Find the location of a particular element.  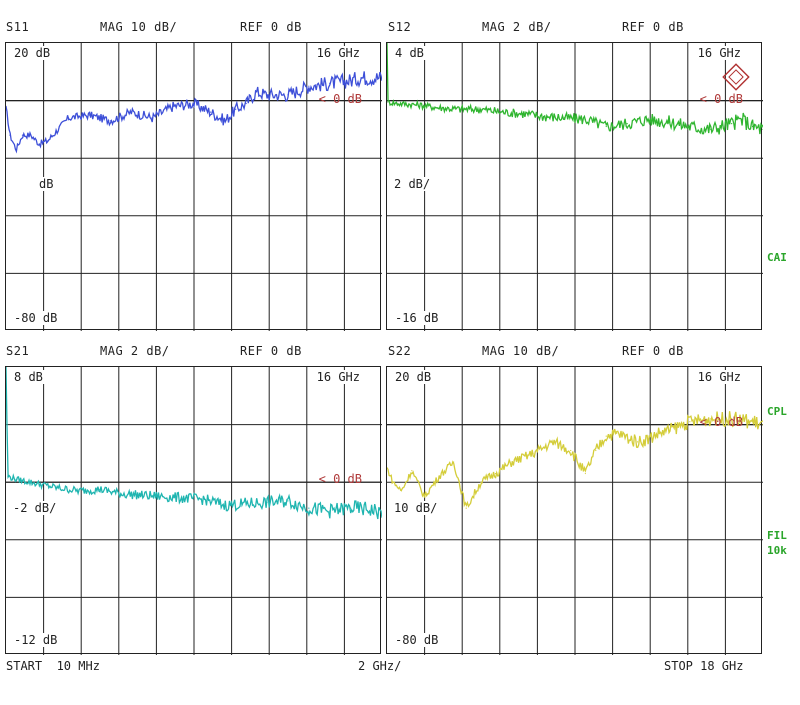

s21-ref-label: REF 0 dB is located at coordinates (271, 351).